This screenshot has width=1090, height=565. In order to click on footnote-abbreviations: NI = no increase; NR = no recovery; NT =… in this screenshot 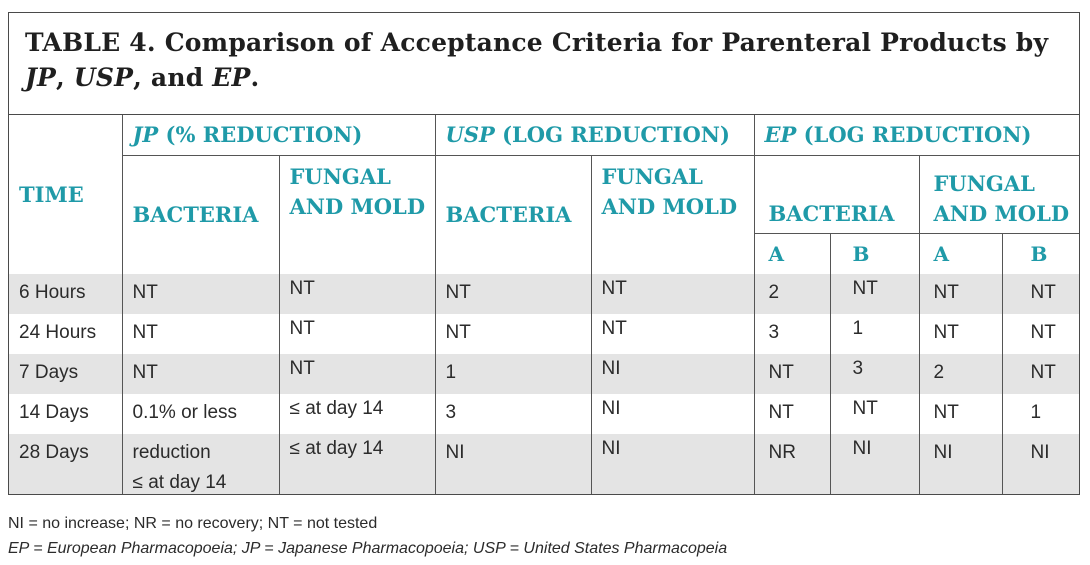, I will do `click(193, 523)`.